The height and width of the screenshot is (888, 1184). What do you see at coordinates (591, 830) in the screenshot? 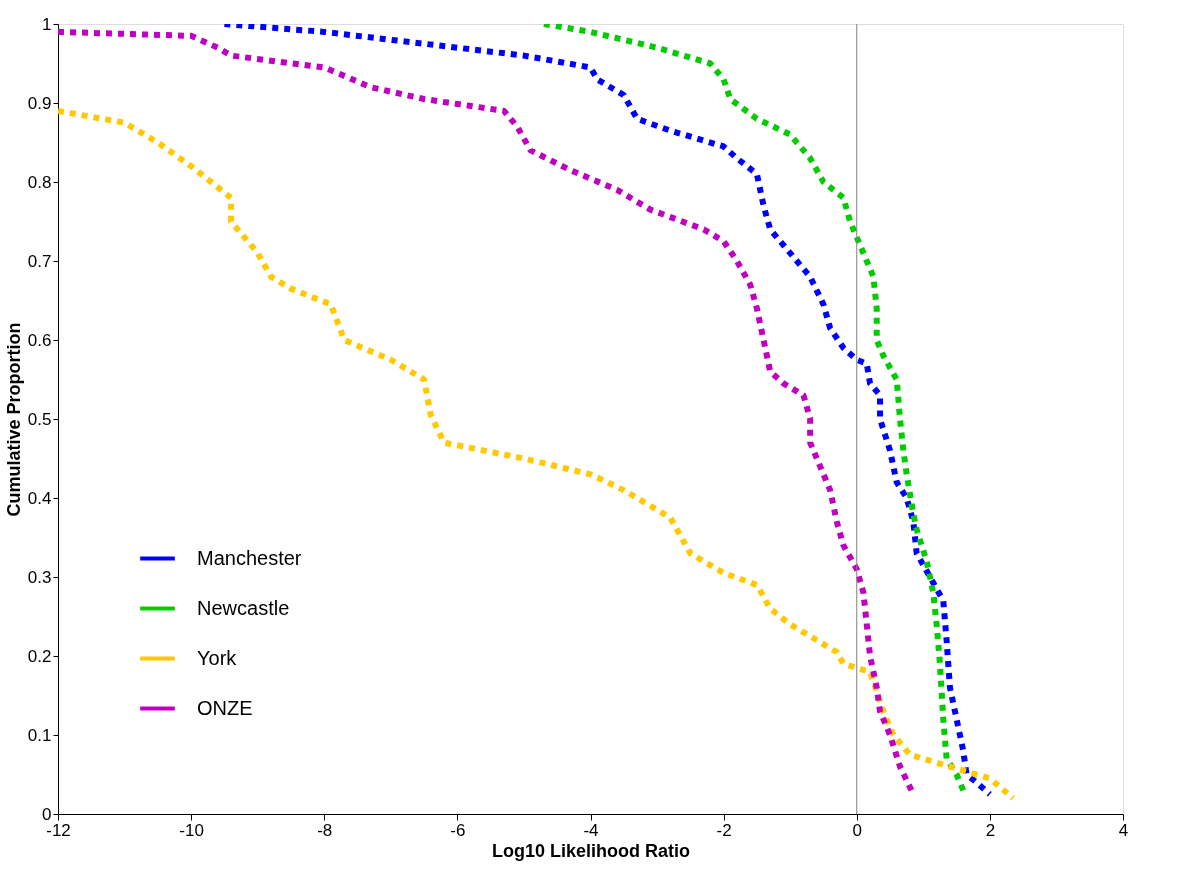
I see `x-tick-label: -4` at bounding box center [591, 830].